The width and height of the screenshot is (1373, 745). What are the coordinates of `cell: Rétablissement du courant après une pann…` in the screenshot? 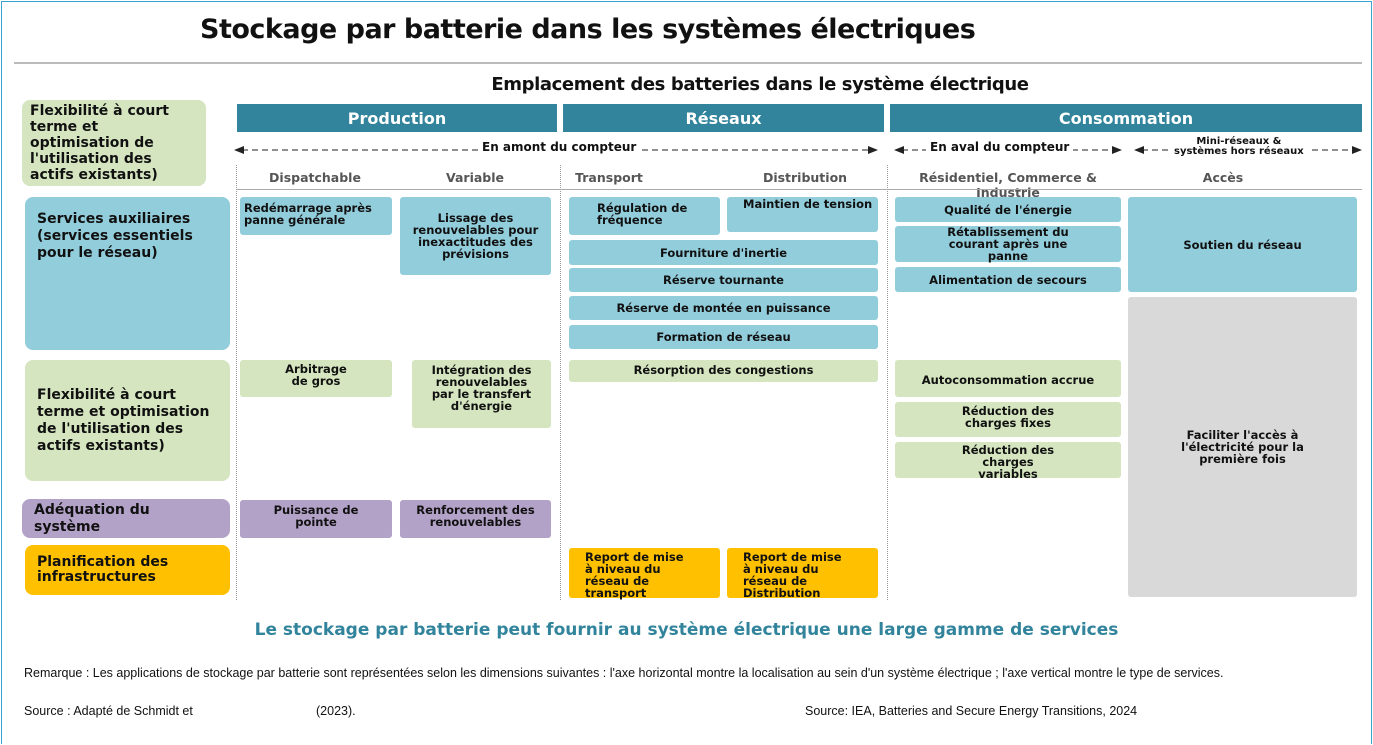 It's located at (1008, 244).